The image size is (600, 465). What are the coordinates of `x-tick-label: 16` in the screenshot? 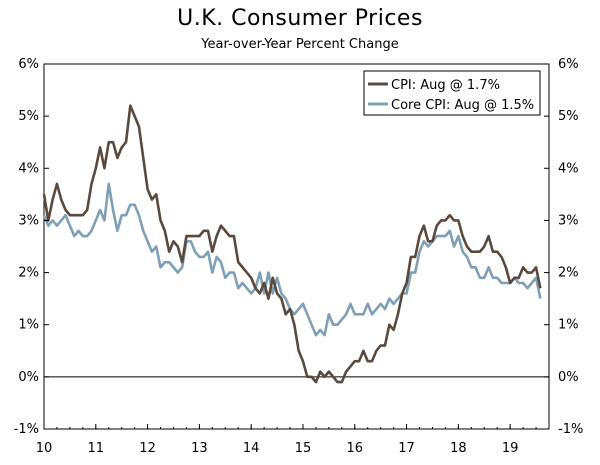 It's located at (354, 448).